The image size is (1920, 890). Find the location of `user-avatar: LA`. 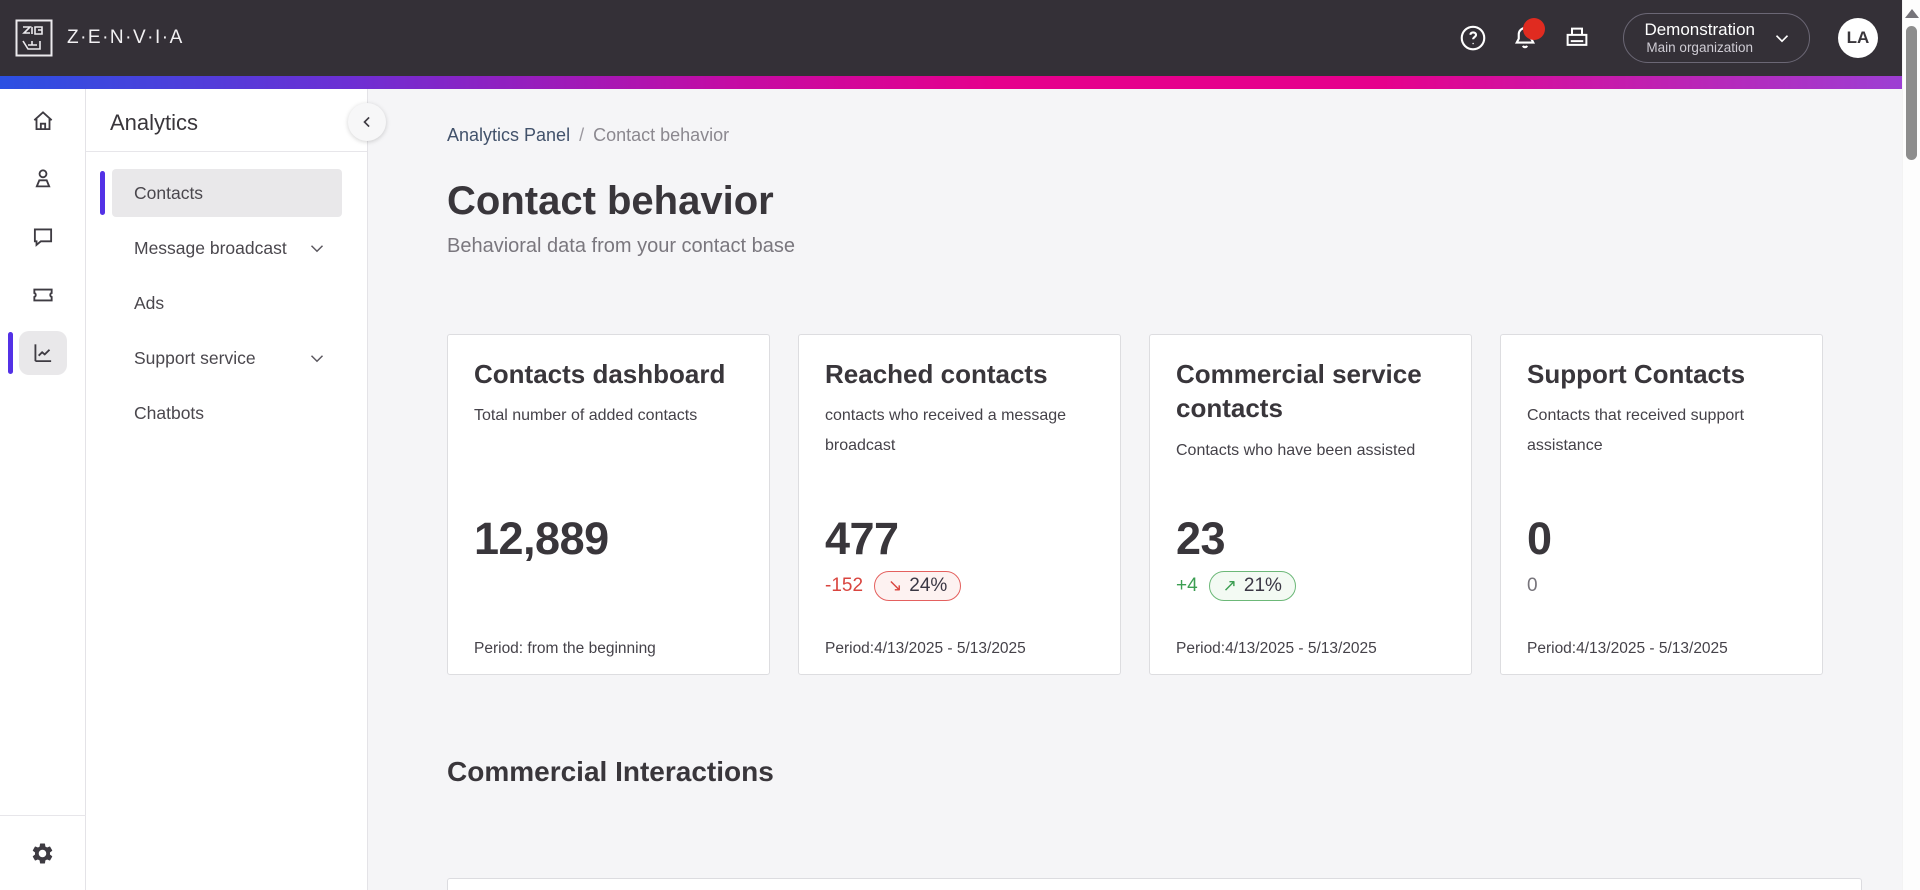

user-avatar: LA is located at coordinates (1858, 38).